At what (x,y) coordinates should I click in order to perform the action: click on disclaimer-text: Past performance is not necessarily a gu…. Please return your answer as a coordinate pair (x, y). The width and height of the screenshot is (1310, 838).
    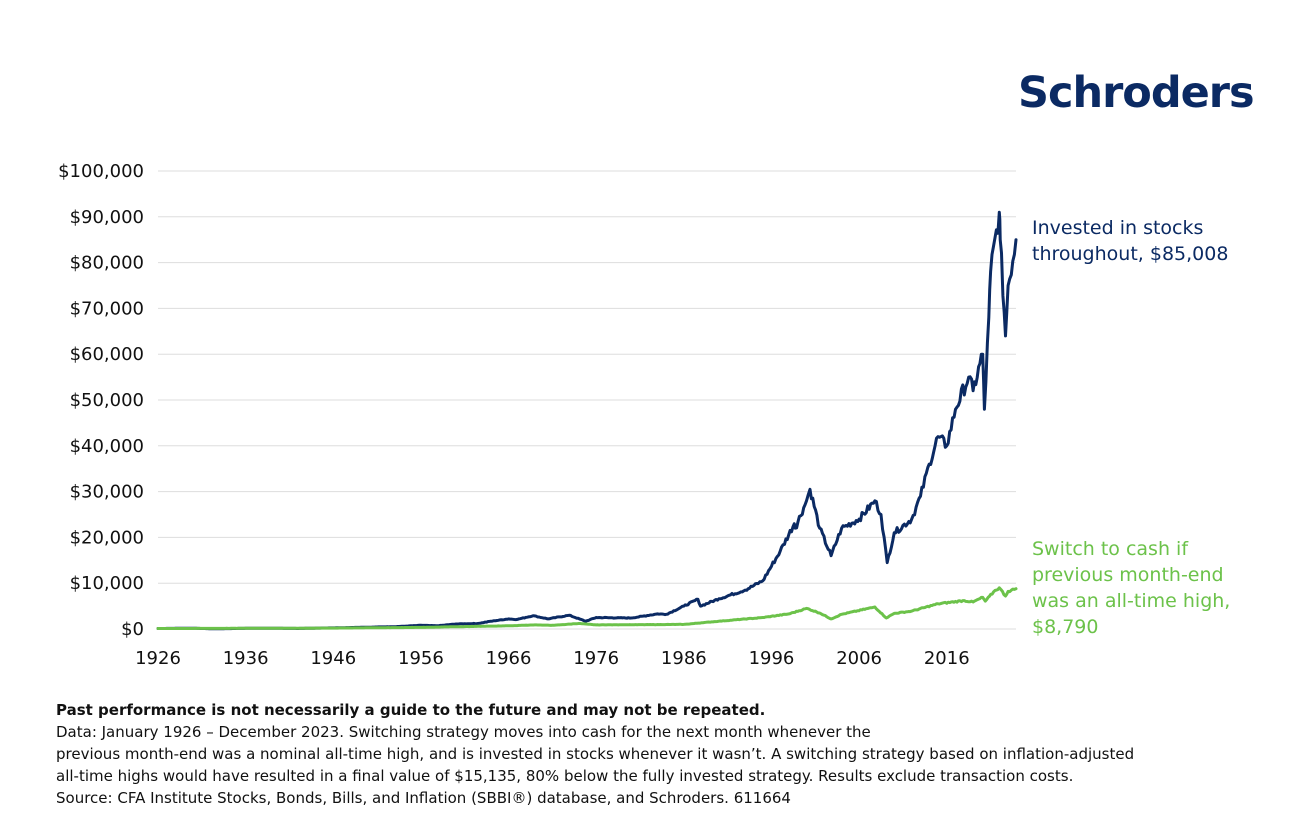
    Looking at the image, I should click on (411, 710).